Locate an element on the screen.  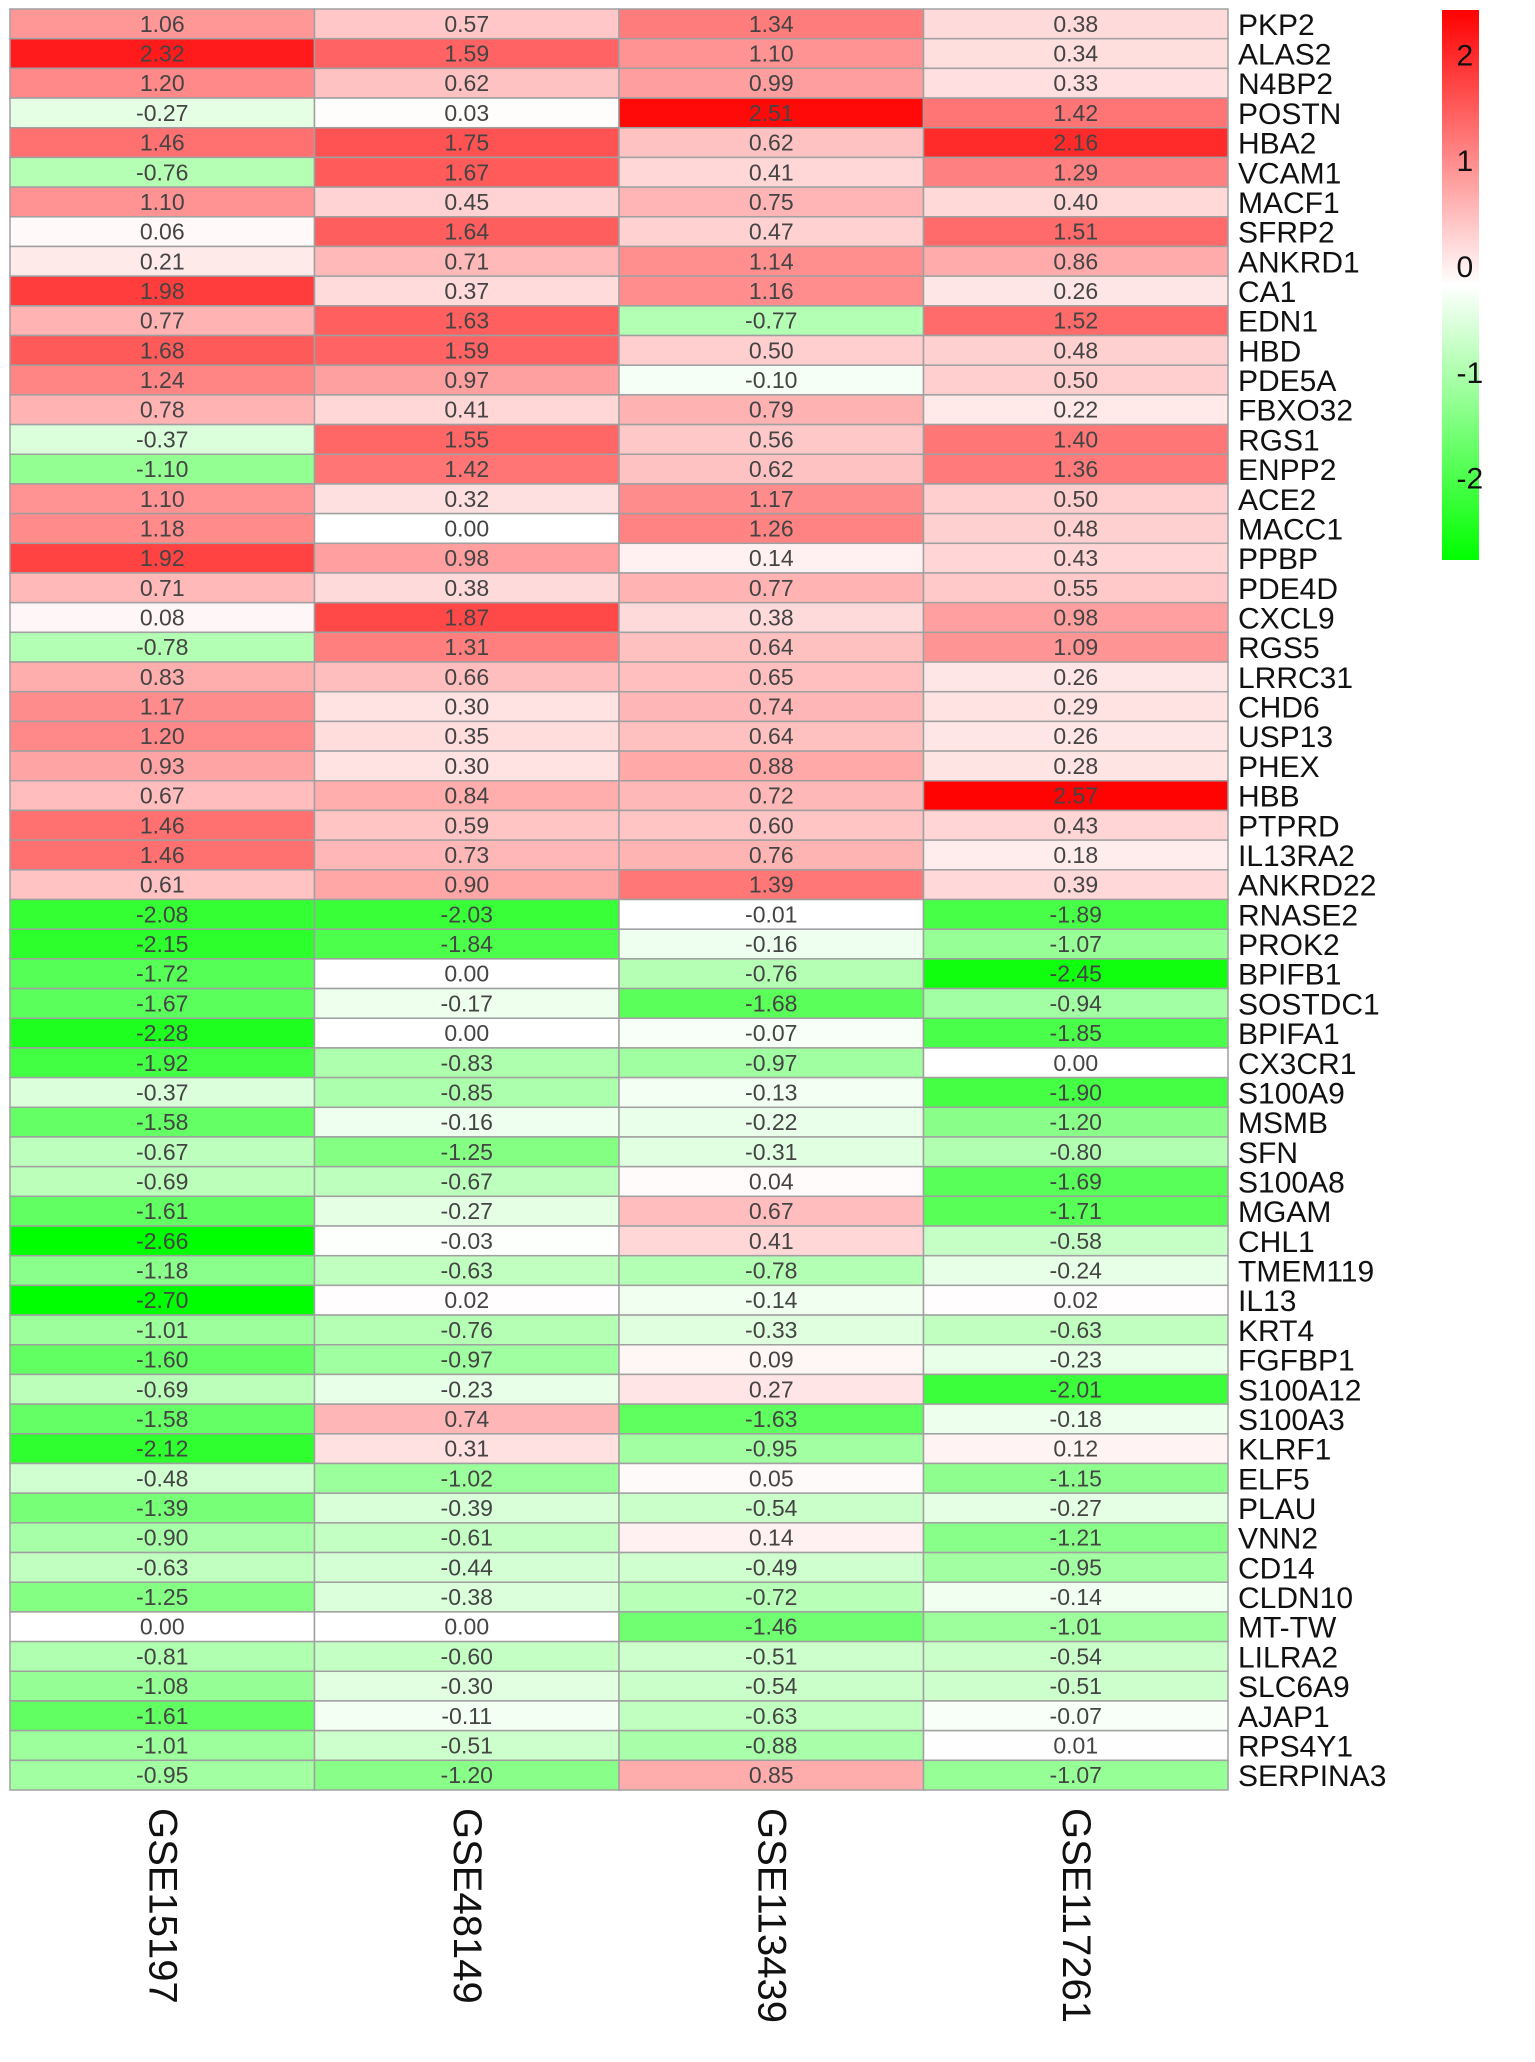
gene-label: MACF1 is located at coordinates (1289, 203).